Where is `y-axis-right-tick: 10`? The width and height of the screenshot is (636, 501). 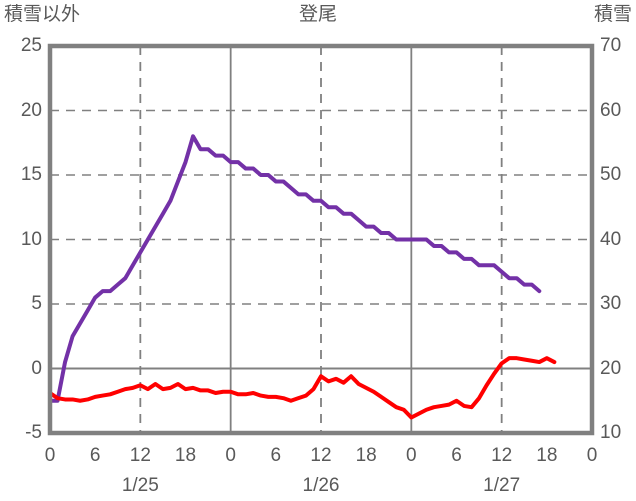
y-axis-right-tick: 10 is located at coordinates (611, 432).